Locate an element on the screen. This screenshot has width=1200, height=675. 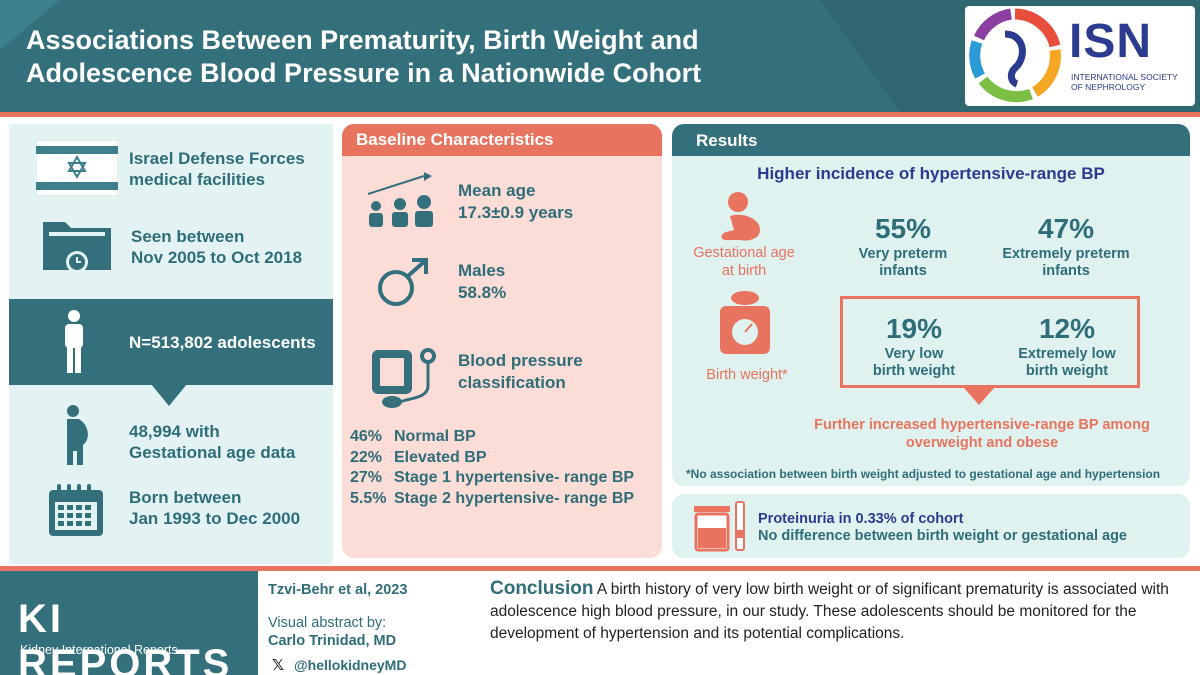
ki-reports-subtitle: Kidney International Reports is located at coordinates (99, 650).